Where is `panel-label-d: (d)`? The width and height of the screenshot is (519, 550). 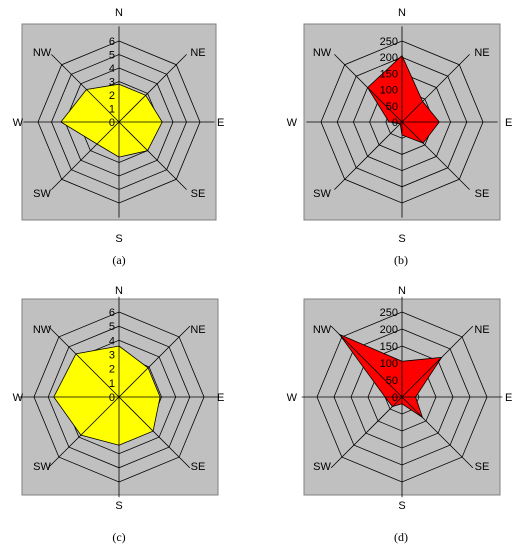
panel-label-d: (d) is located at coordinates (401, 537).